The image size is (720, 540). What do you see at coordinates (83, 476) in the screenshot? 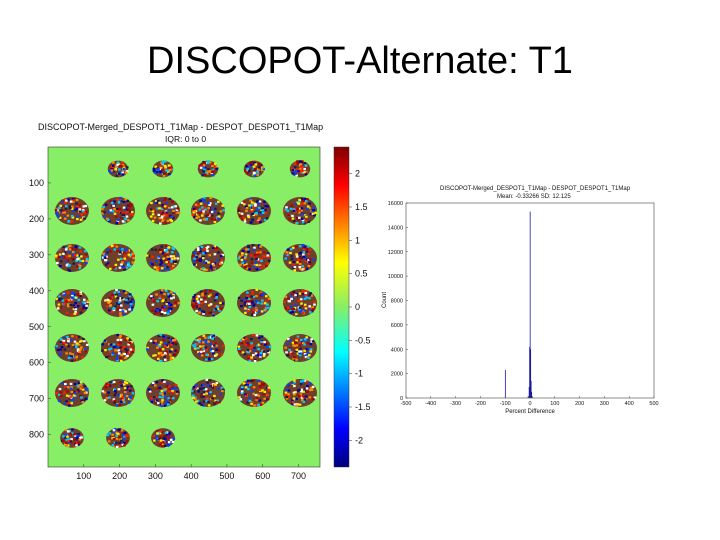
I see `map-x-tick-label: 100` at bounding box center [83, 476].